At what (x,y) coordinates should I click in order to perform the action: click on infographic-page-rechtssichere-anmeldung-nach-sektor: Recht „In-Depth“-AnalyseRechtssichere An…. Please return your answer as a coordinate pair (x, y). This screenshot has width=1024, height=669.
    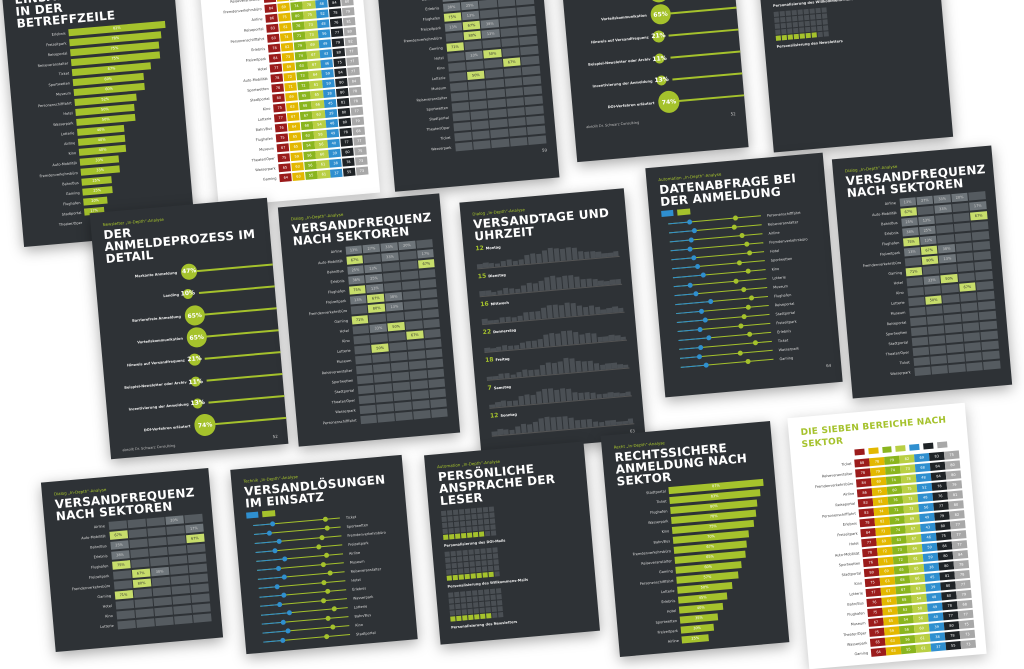
    Looking at the image, I should click on (695, 539).